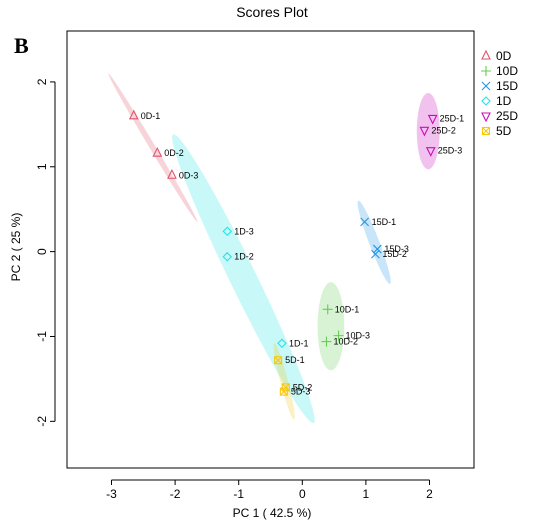  What do you see at coordinates (507, 86) in the screenshot?
I see `legend-label-15d: 15D` at bounding box center [507, 86].